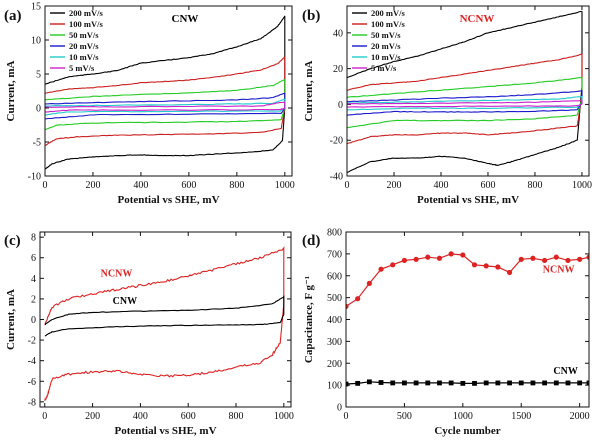 Image resolution: width=600 pixels, height=443 pixels. Describe the element at coordinates (521, 416) in the screenshot. I see `x-tick-label-d-3: 1500` at that location.